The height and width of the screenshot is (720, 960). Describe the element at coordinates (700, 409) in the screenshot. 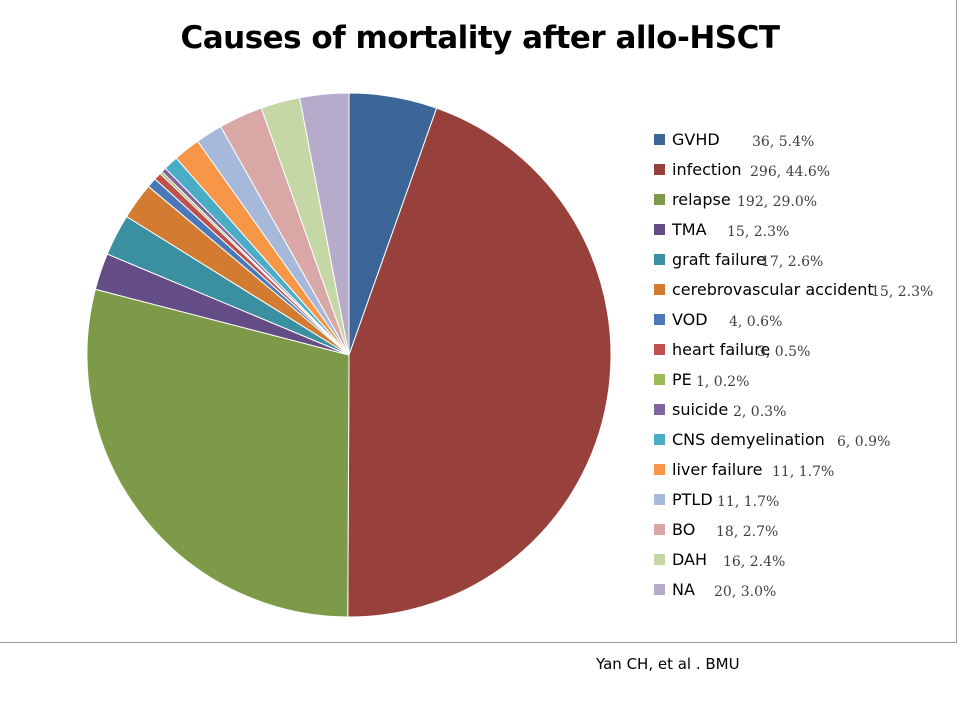

I see `legend-label: suicide` at that location.